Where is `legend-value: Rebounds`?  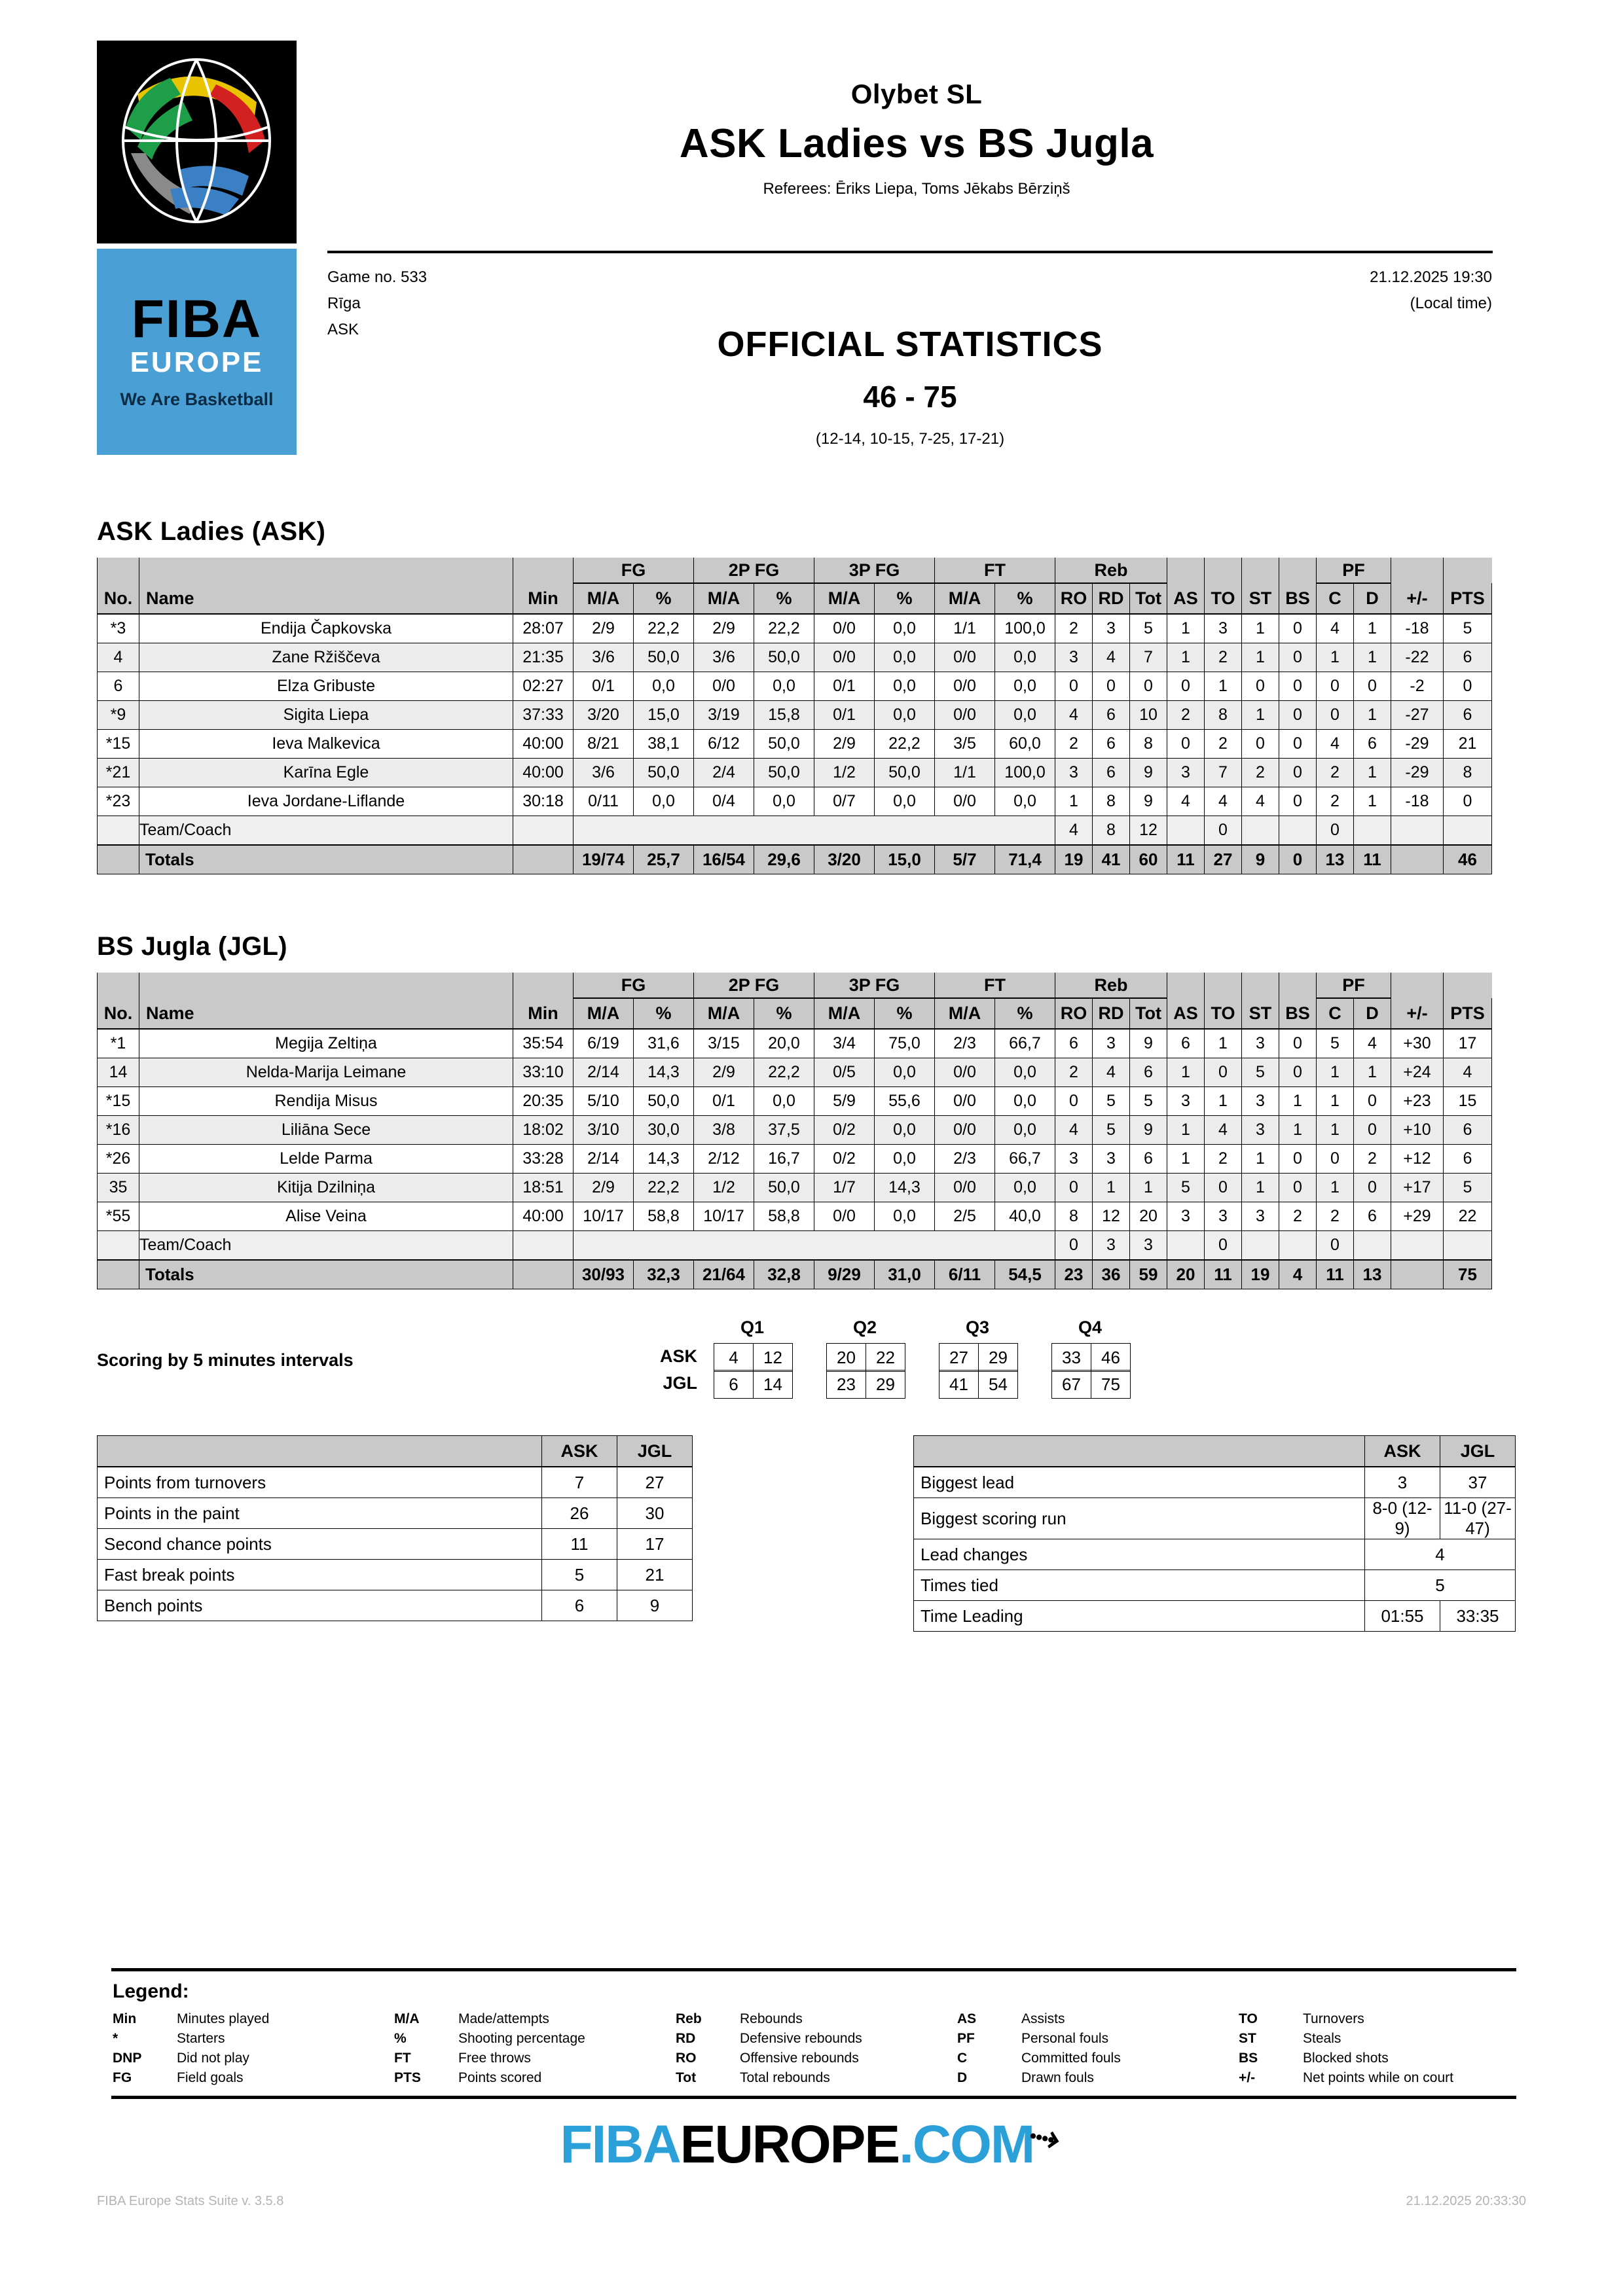
legend-value: Rebounds is located at coordinates (771, 2018).